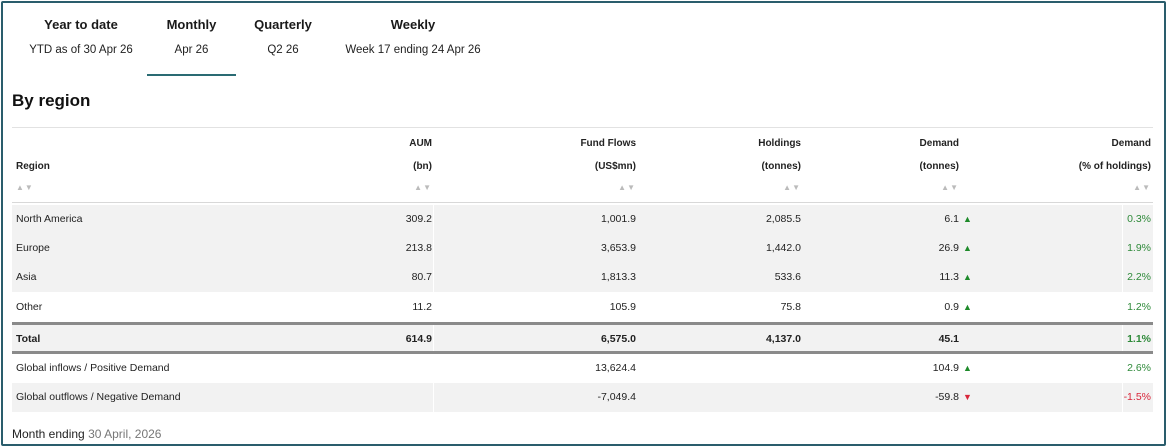  I want to click on cell-fund-flows: -7,049.4, so click(616, 397).